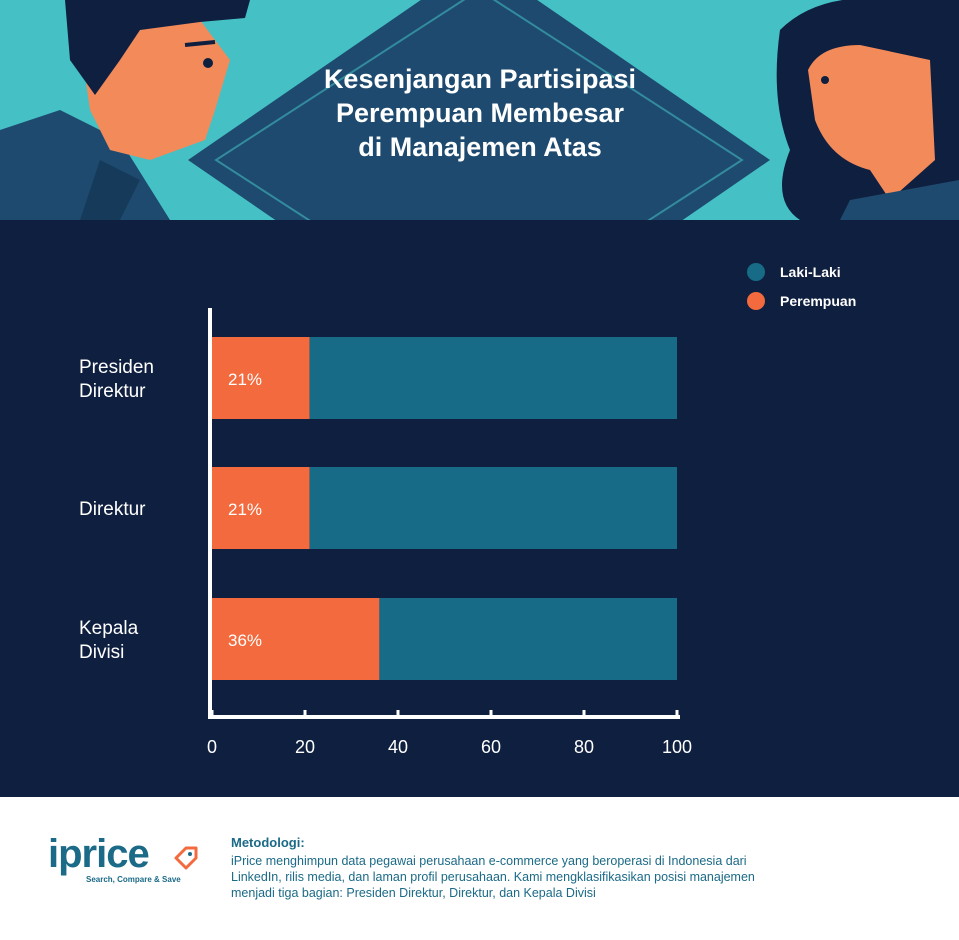 This screenshot has width=959, height=940. Describe the element at coordinates (867, 110) in the screenshot. I see `woman-illustration-icon` at that location.